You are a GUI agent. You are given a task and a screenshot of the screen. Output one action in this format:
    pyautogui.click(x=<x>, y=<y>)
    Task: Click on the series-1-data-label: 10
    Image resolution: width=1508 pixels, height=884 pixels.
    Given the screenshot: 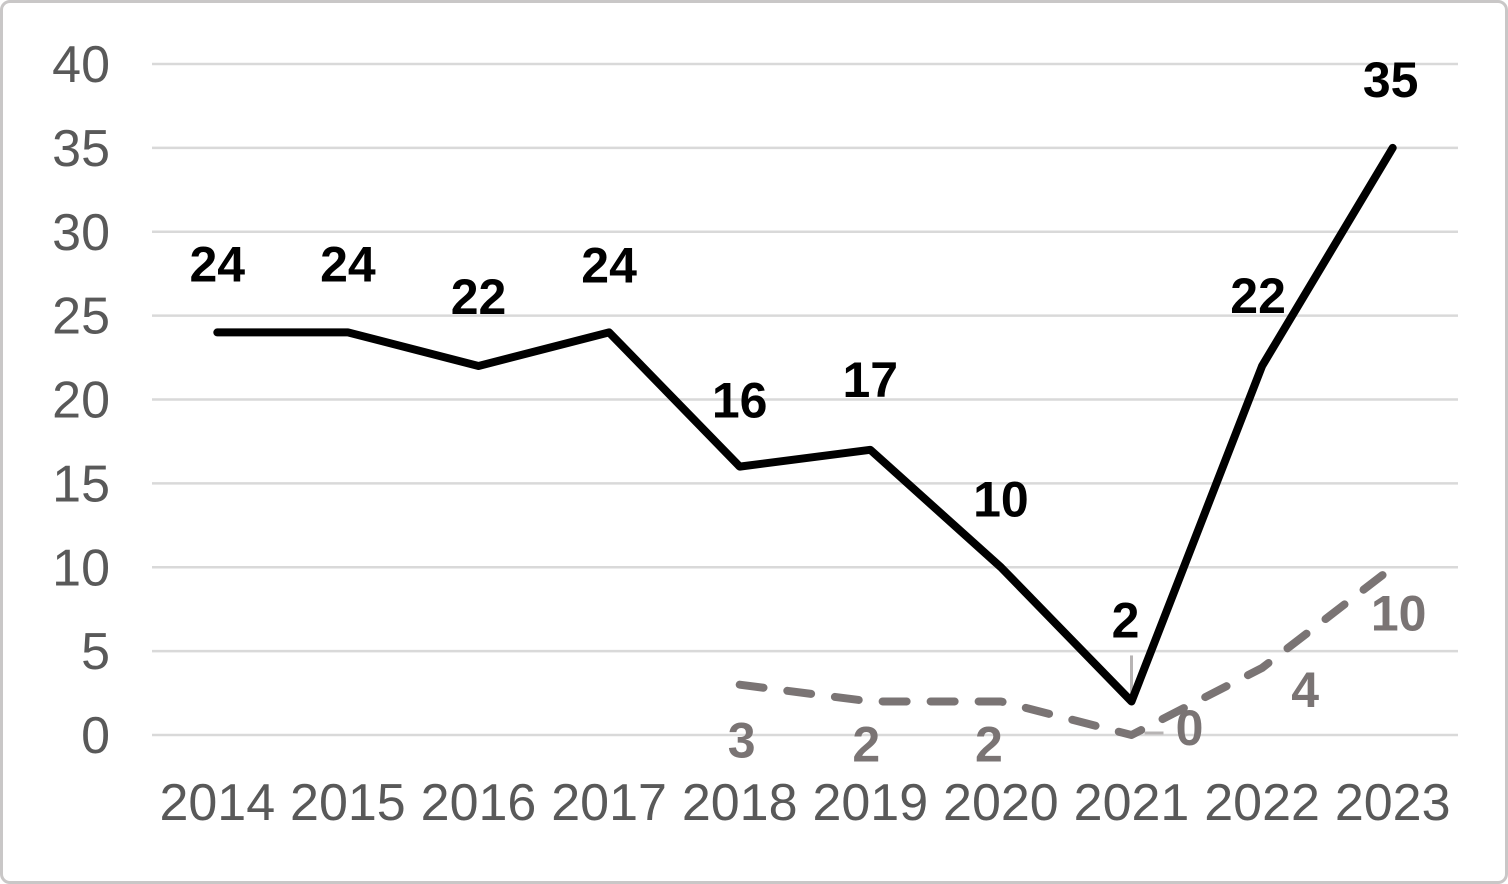 What is the action you would take?
    pyautogui.click(x=1001, y=499)
    